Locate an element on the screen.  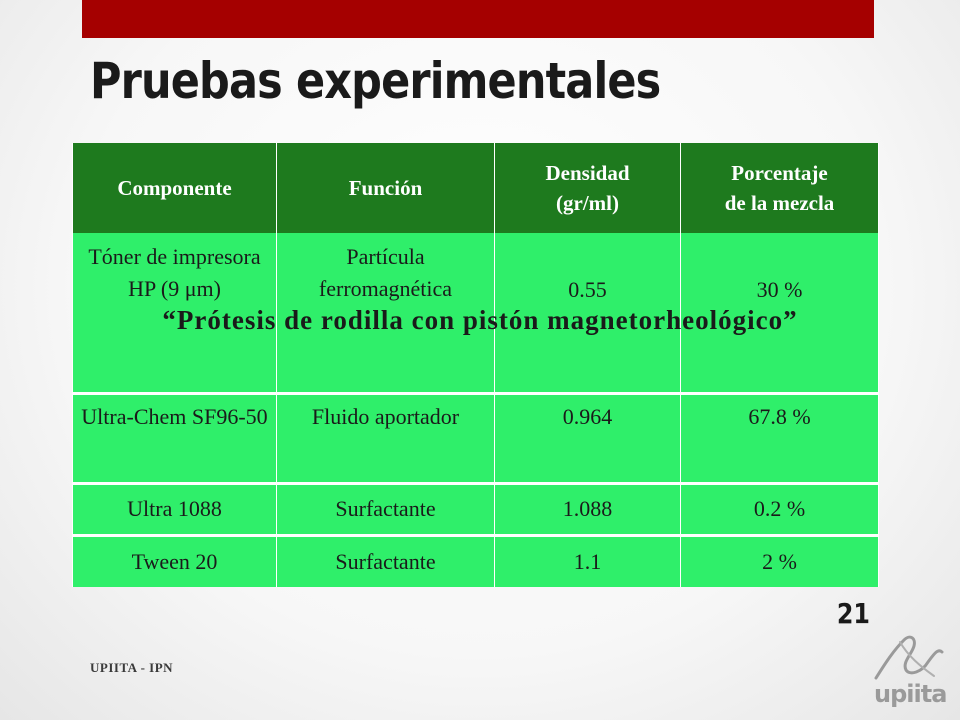
cell-componente: Ultra 1088 is located at coordinates (174, 508).